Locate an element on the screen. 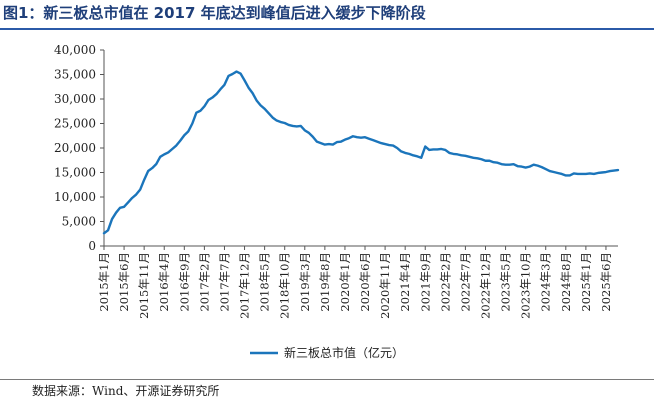 The height and width of the screenshot is (400, 654). x-tick-label: 2017年2月 is located at coordinates (204, 282).